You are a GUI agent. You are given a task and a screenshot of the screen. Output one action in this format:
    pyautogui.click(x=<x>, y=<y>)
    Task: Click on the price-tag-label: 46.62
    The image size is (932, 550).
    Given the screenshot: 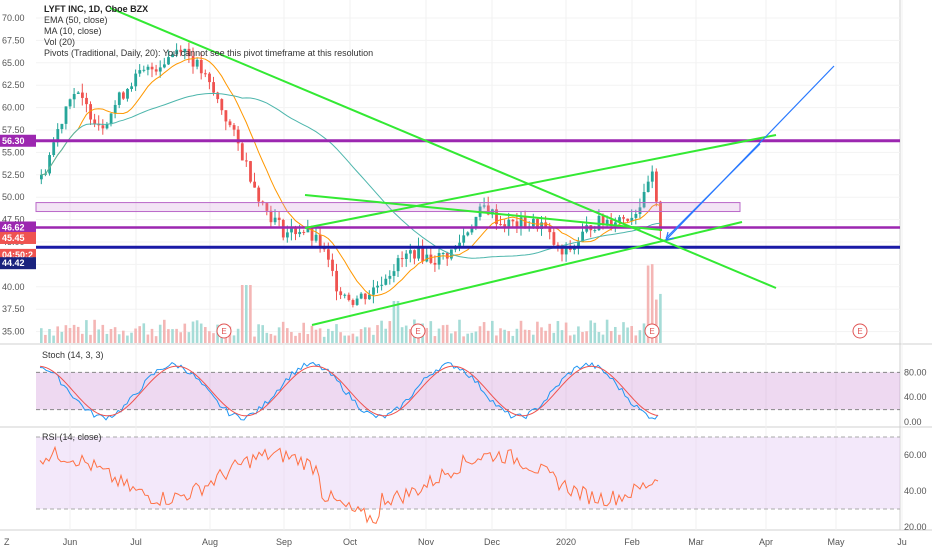 What is the action you would take?
    pyautogui.click(x=13, y=227)
    